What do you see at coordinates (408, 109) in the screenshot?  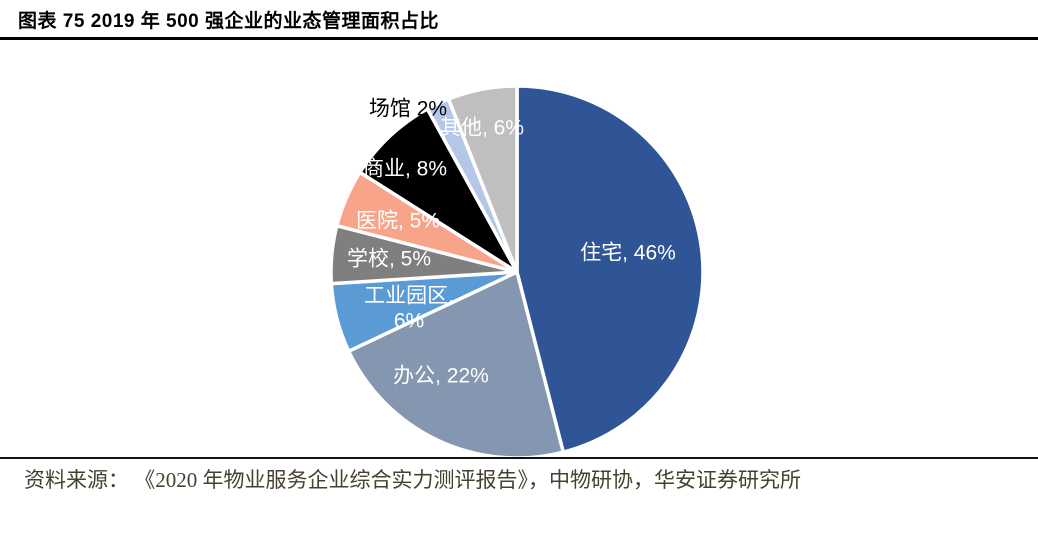 I see `pie-label-venue: 场馆 2%` at bounding box center [408, 109].